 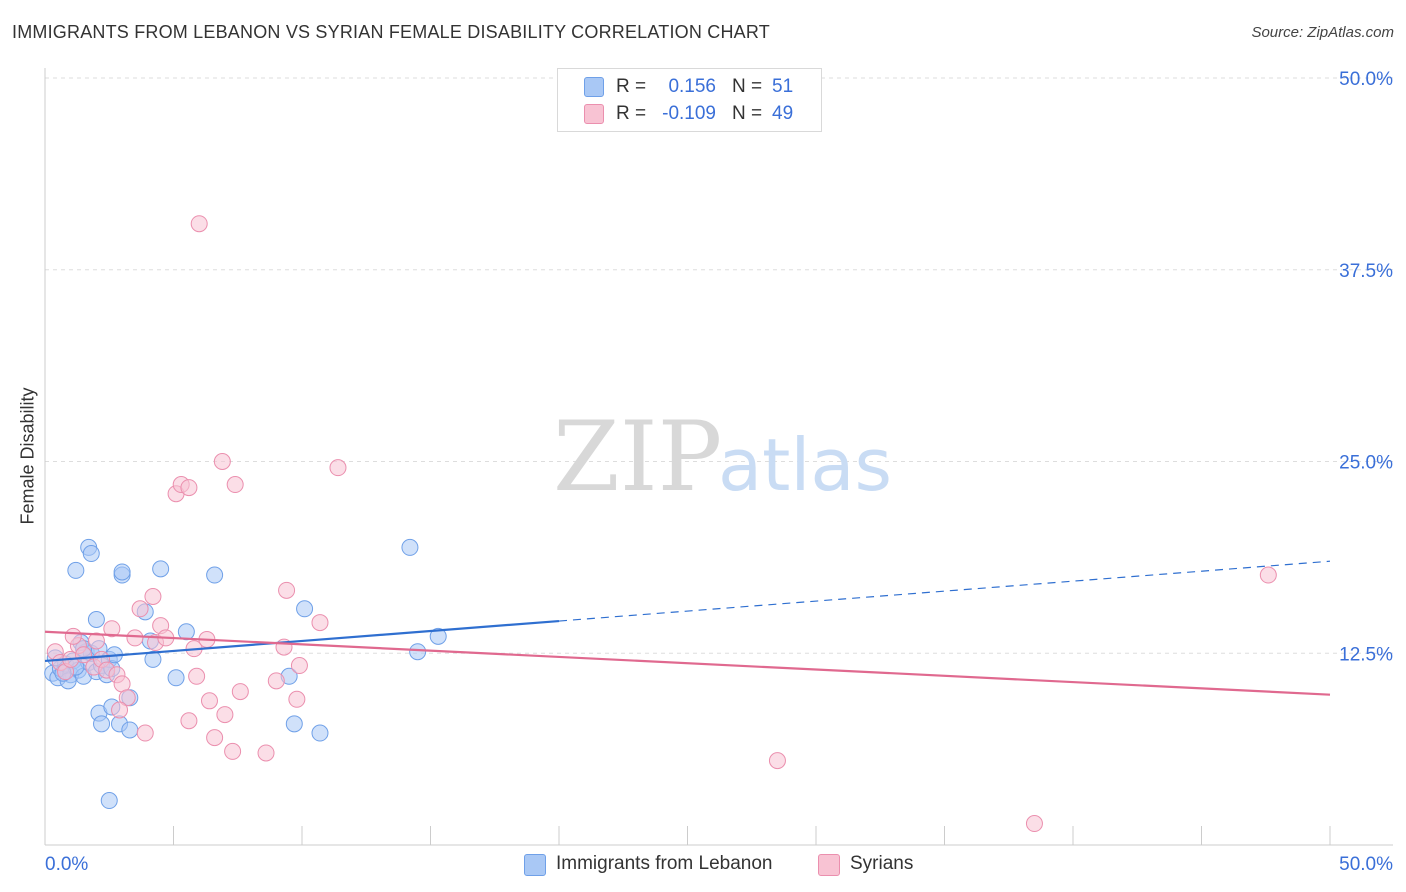 I want to click on series-lebanon-points, so click(x=245, y=674).